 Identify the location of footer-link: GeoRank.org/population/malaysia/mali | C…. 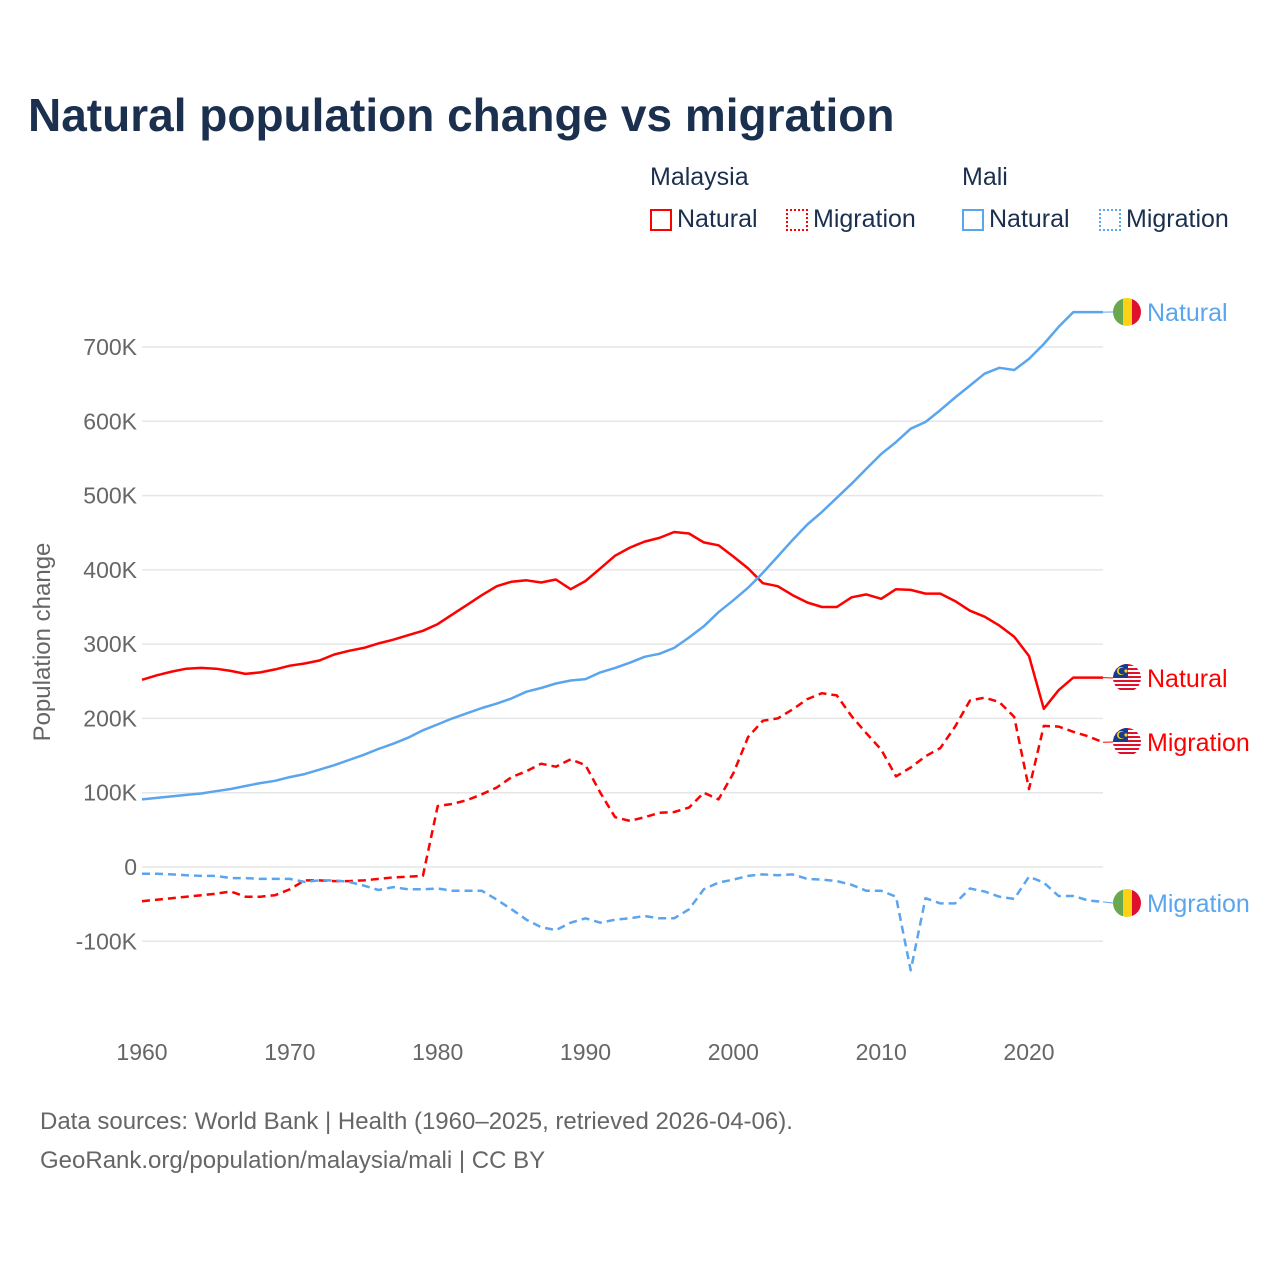
(293, 1160).